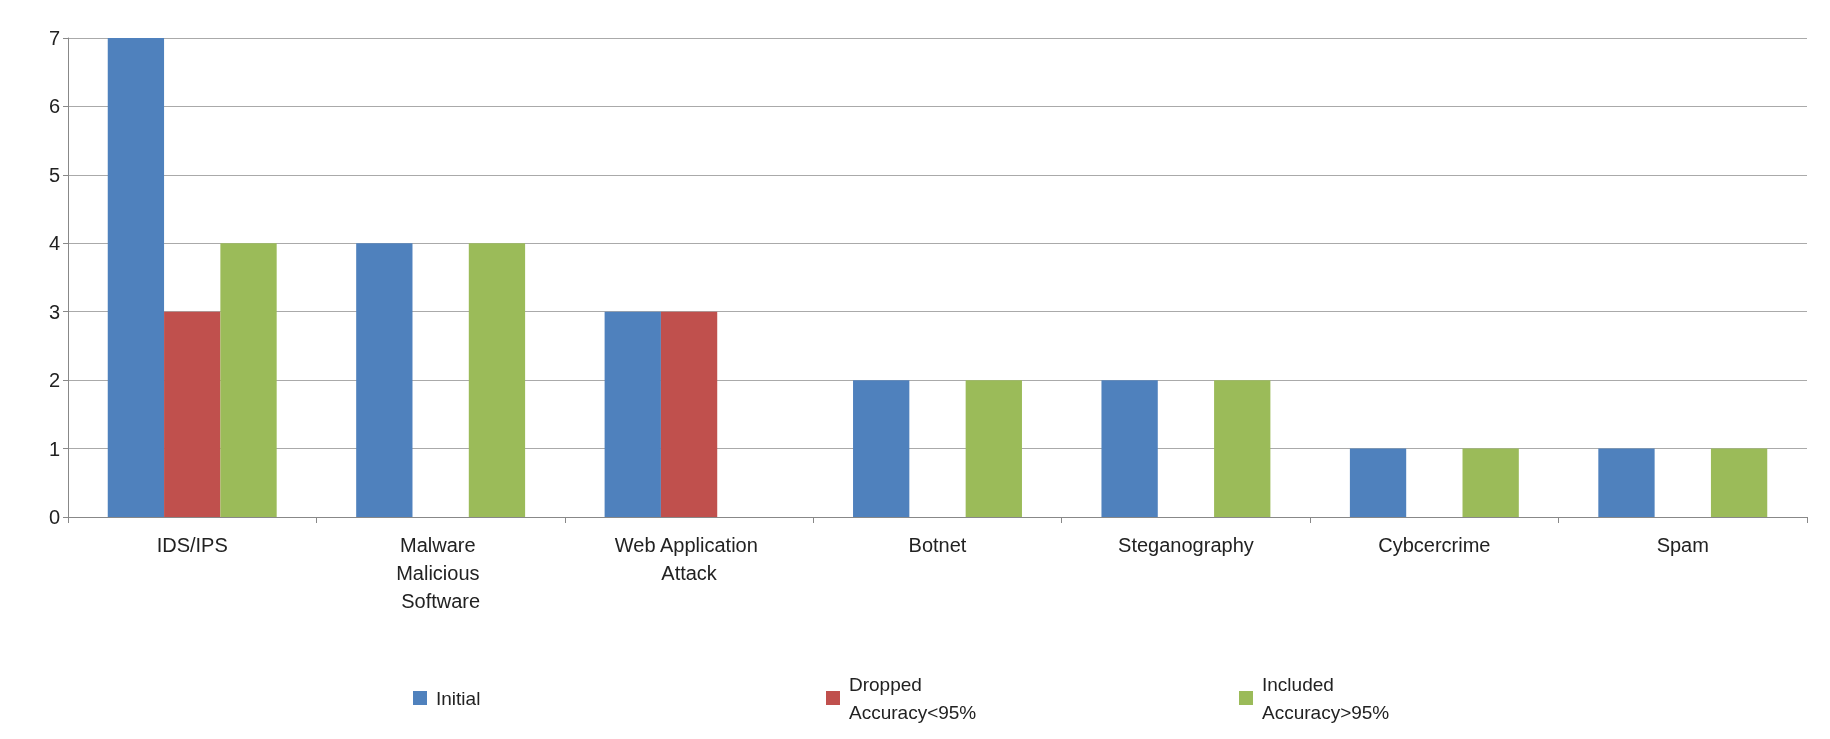 The width and height of the screenshot is (1830, 739). Describe the element at coordinates (913, 698) in the screenshot. I see `legend-label: Dropped Accuracy<95%` at that location.